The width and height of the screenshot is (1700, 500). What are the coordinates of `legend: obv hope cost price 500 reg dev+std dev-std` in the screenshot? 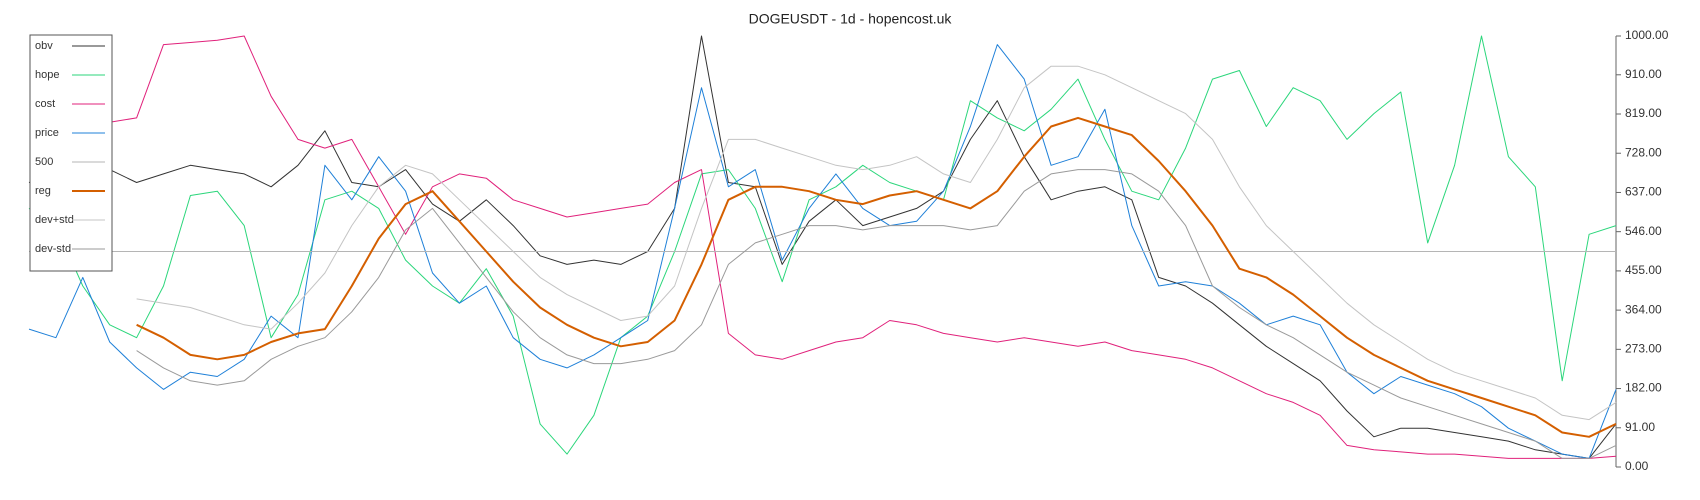 It's located at (71, 153).